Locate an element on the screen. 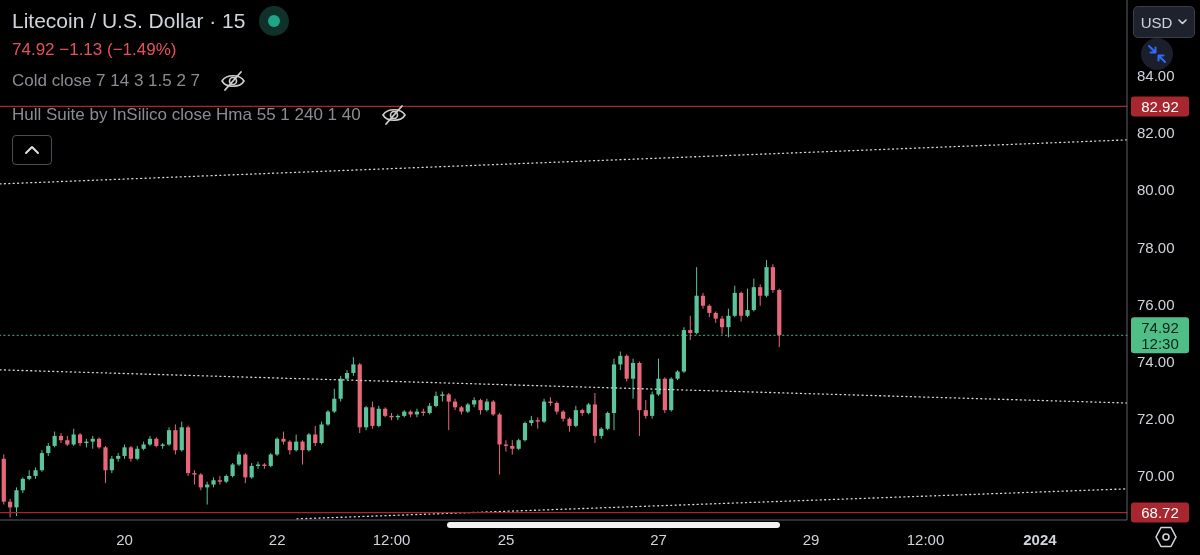  ref-line-label: 82.92 is located at coordinates (1160, 106).